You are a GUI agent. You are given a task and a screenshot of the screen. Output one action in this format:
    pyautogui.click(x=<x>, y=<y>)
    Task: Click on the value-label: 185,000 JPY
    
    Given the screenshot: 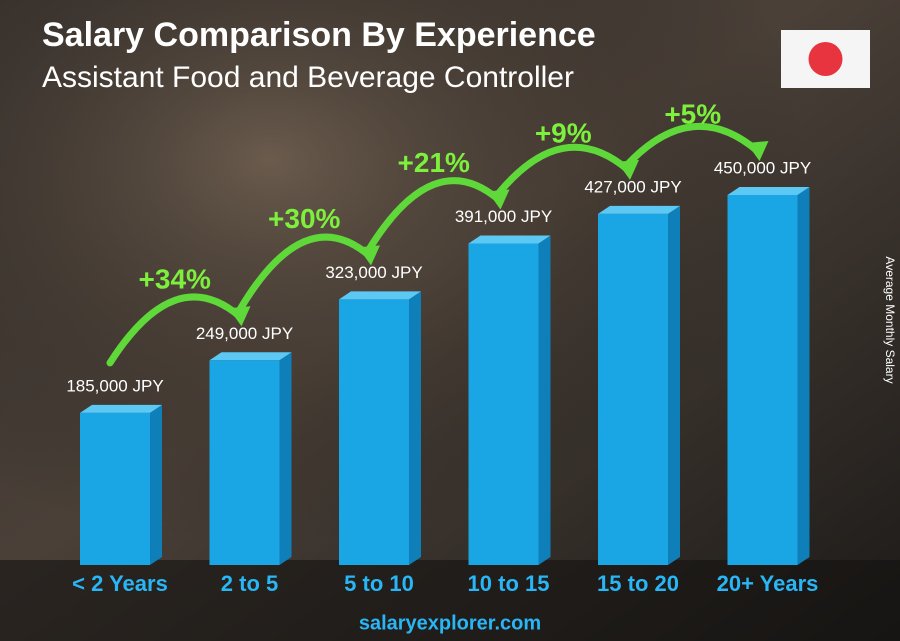 What is the action you would take?
    pyautogui.click(x=114, y=385)
    